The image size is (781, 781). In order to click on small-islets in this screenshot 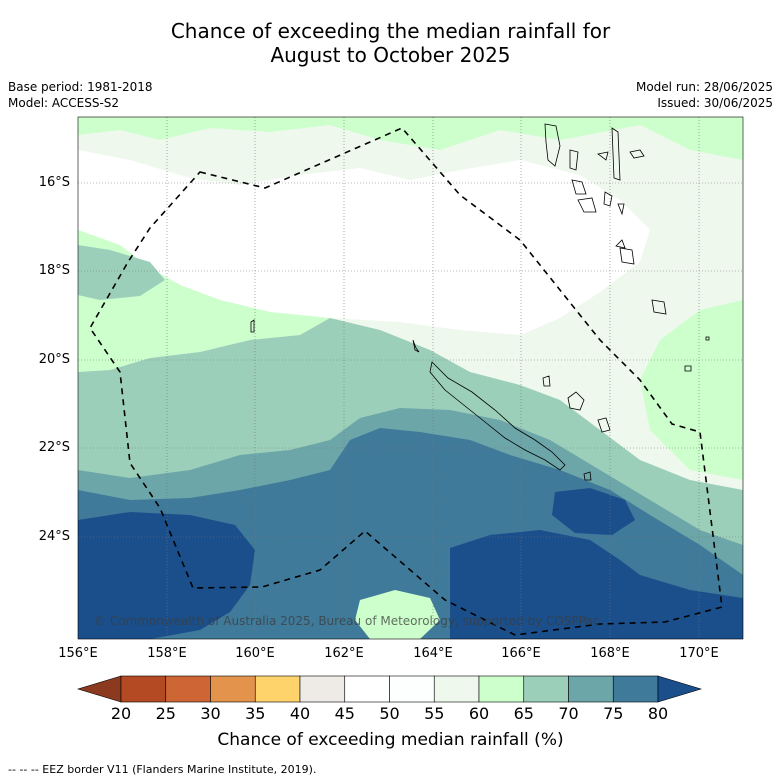, I will do `click(480, 345)`.